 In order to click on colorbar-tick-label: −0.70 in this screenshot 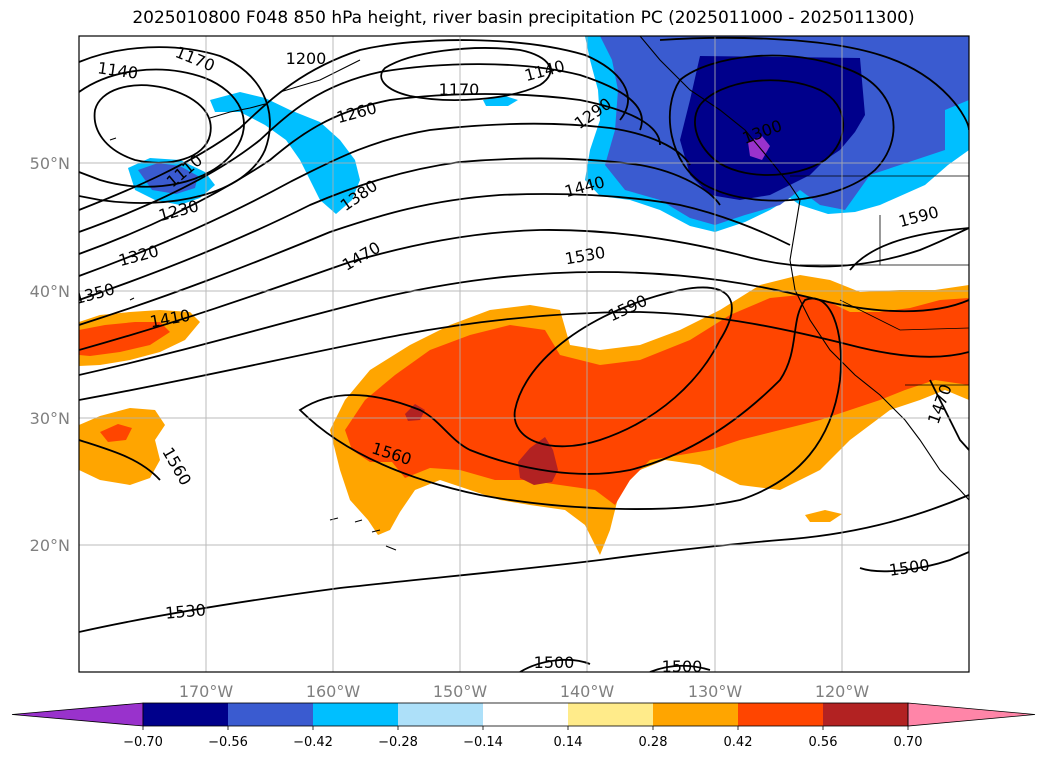, I will do `click(143, 742)`.